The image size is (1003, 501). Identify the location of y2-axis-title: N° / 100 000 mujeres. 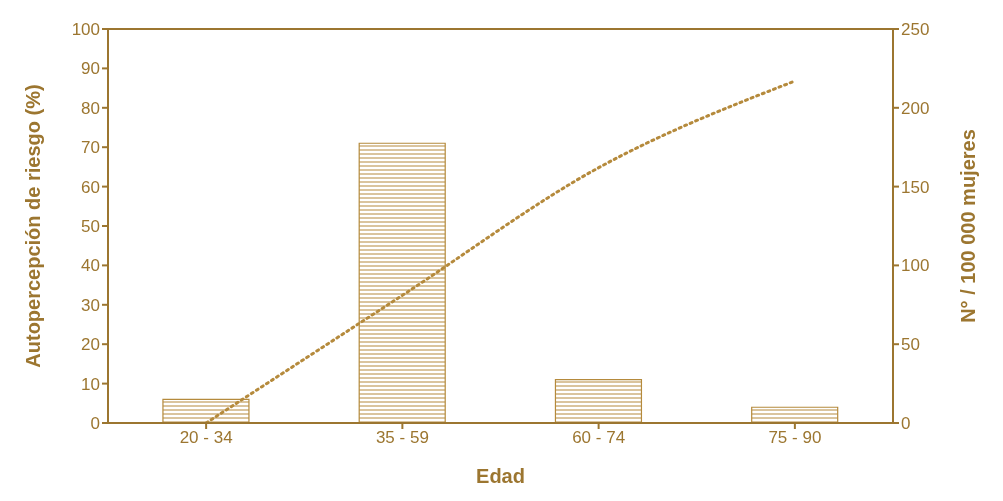
(968, 226).